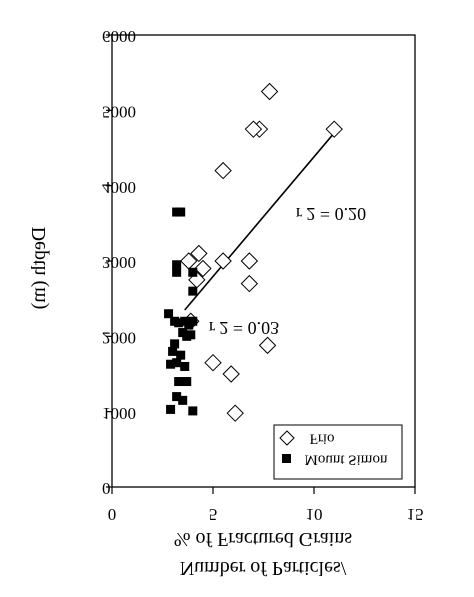  I want to click on x-axis-title-line-1: Number of Particles/, so click(263, 568).